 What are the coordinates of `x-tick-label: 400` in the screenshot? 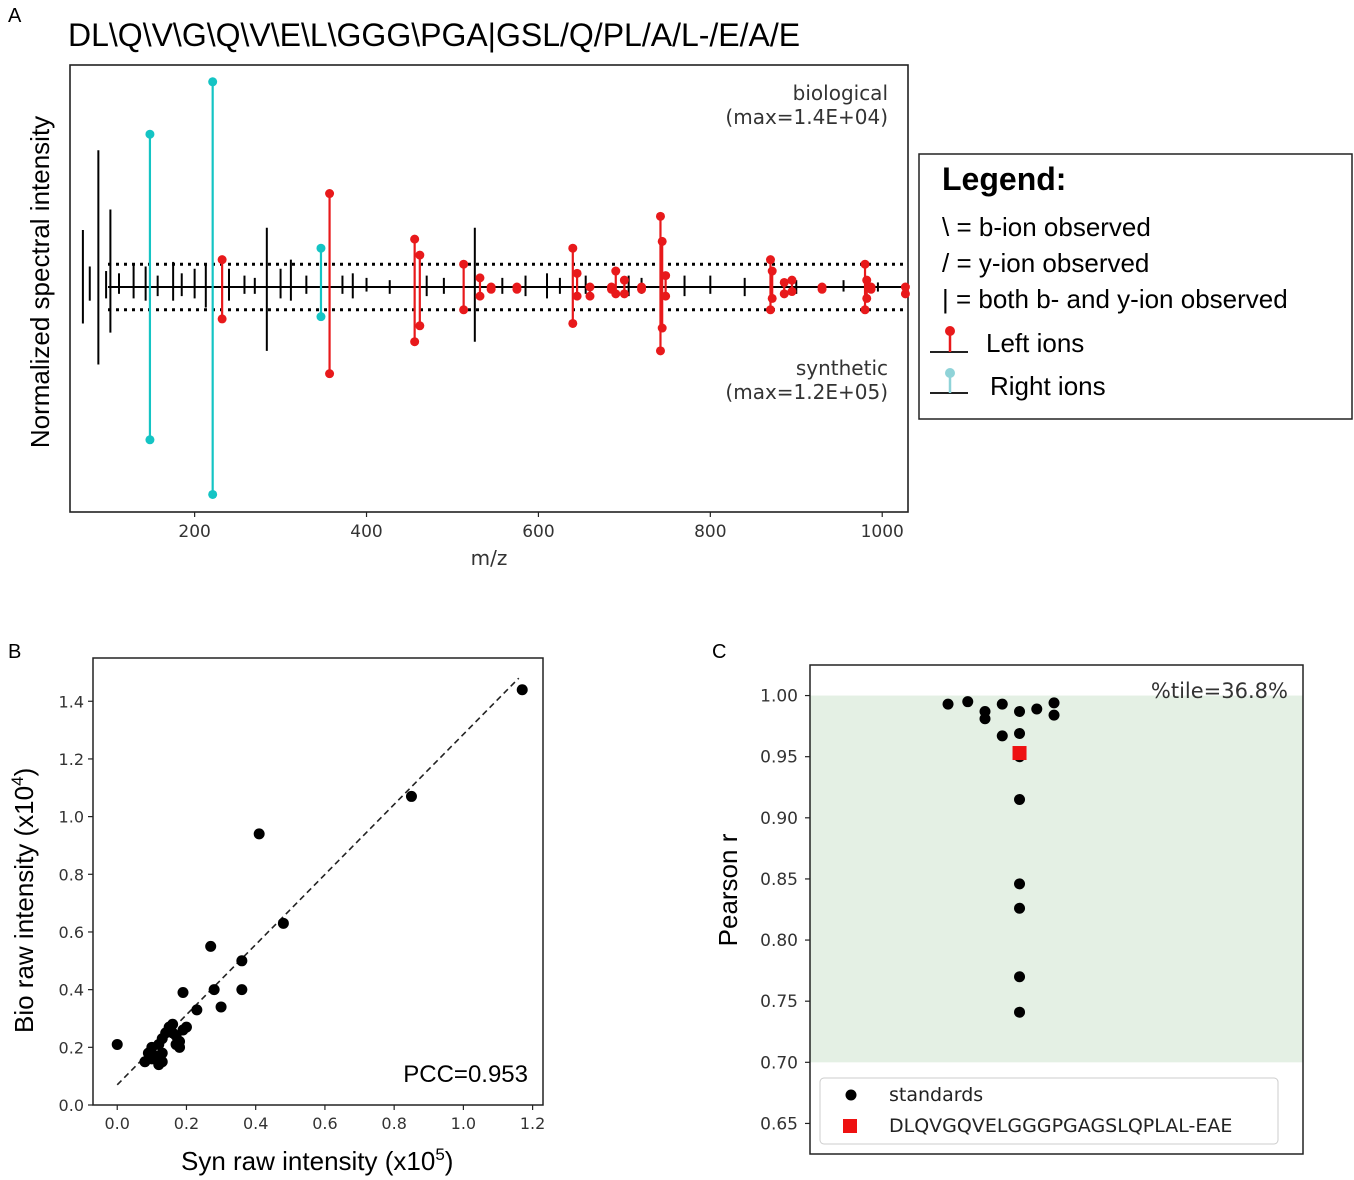 It's located at (366, 532).